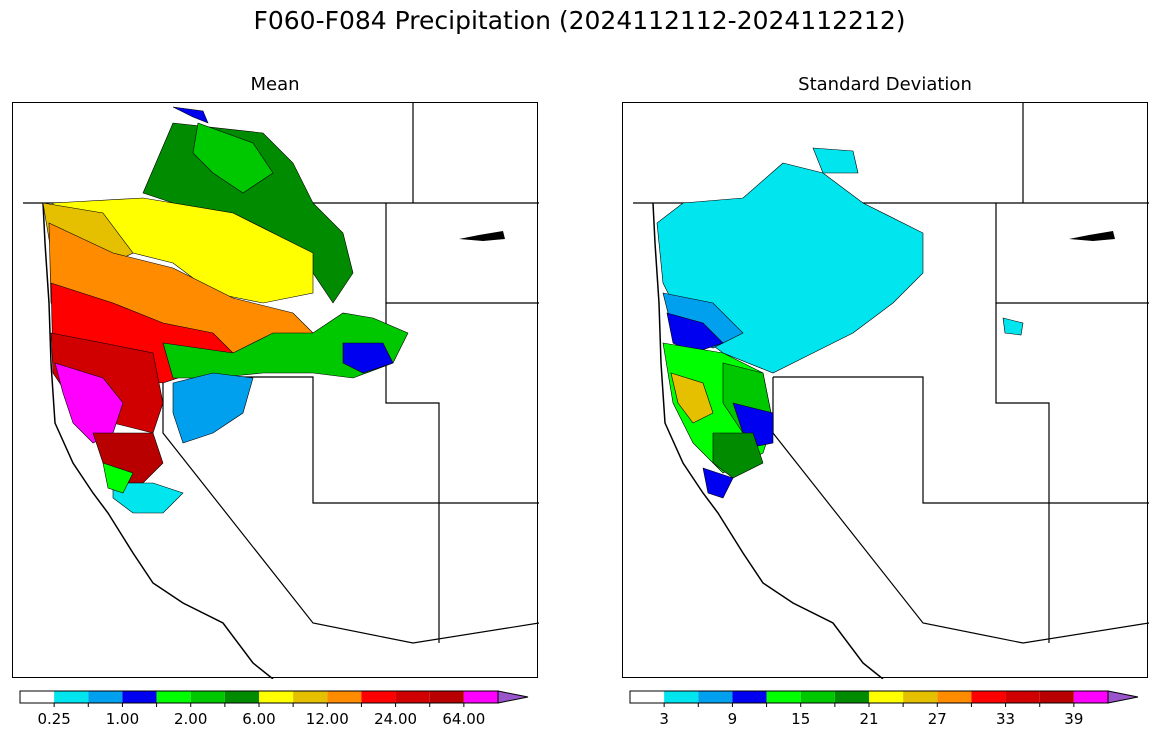 This screenshot has height=741, width=1159. Describe the element at coordinates (732, 719) in the screenshot. I see `colorbar-tick-label: 9` at that location.